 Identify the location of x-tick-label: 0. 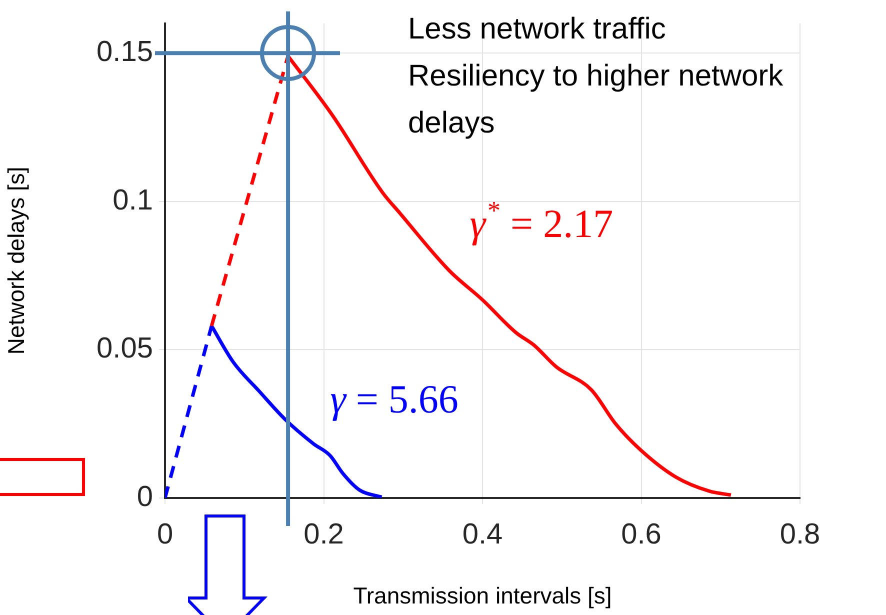
(165, 534).